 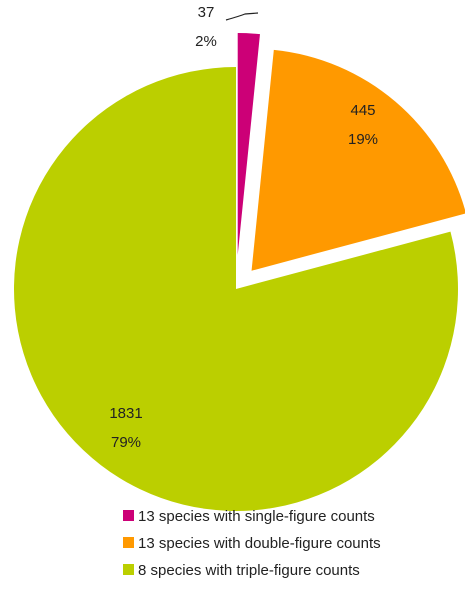 I want to click on slice-percent-label-3: 79%, so click(x=126, y=442).